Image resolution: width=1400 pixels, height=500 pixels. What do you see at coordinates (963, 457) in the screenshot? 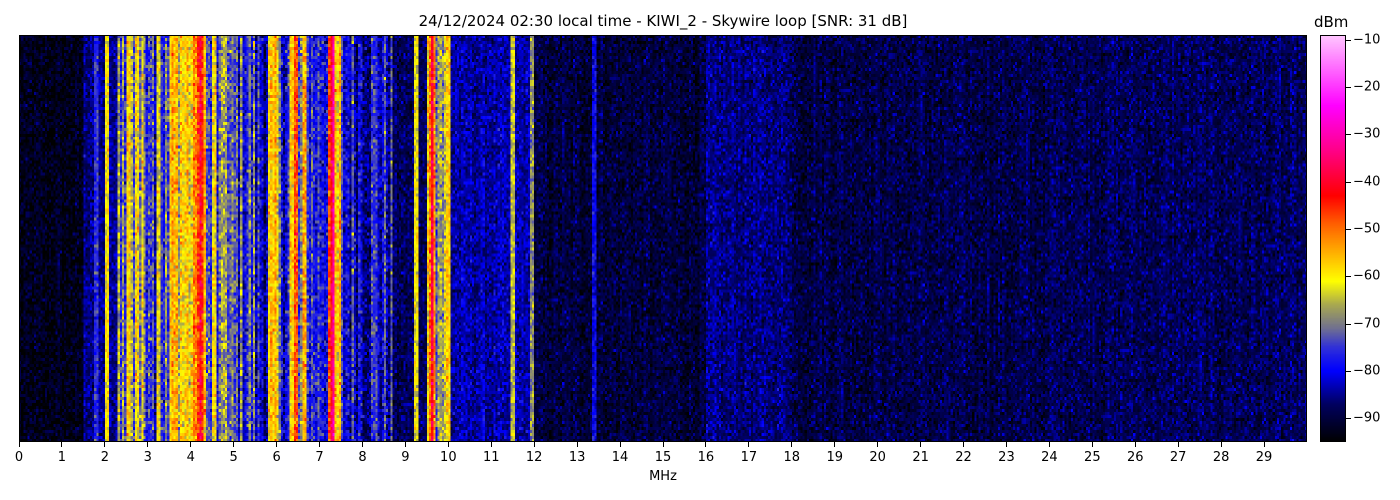
I see `x-tick-label: 22` at bounding box center [963, 457].